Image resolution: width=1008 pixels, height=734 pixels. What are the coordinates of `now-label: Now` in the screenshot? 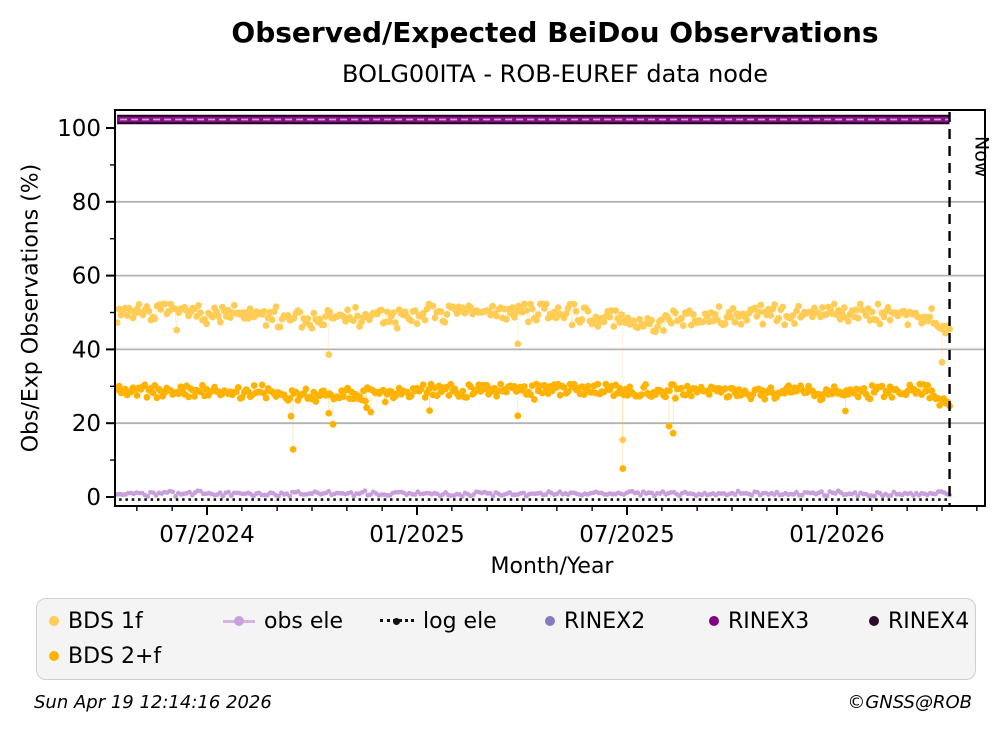 It's located at (982, 156).